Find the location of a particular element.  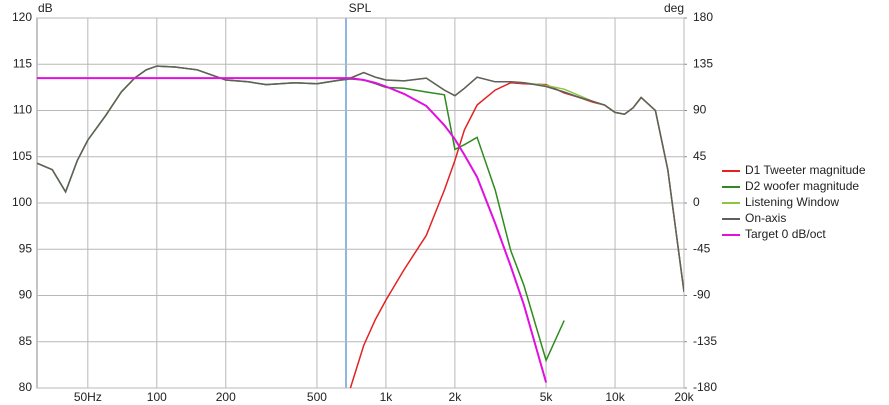

y2-tick-label: 135 is located at coordinates (703, 63).